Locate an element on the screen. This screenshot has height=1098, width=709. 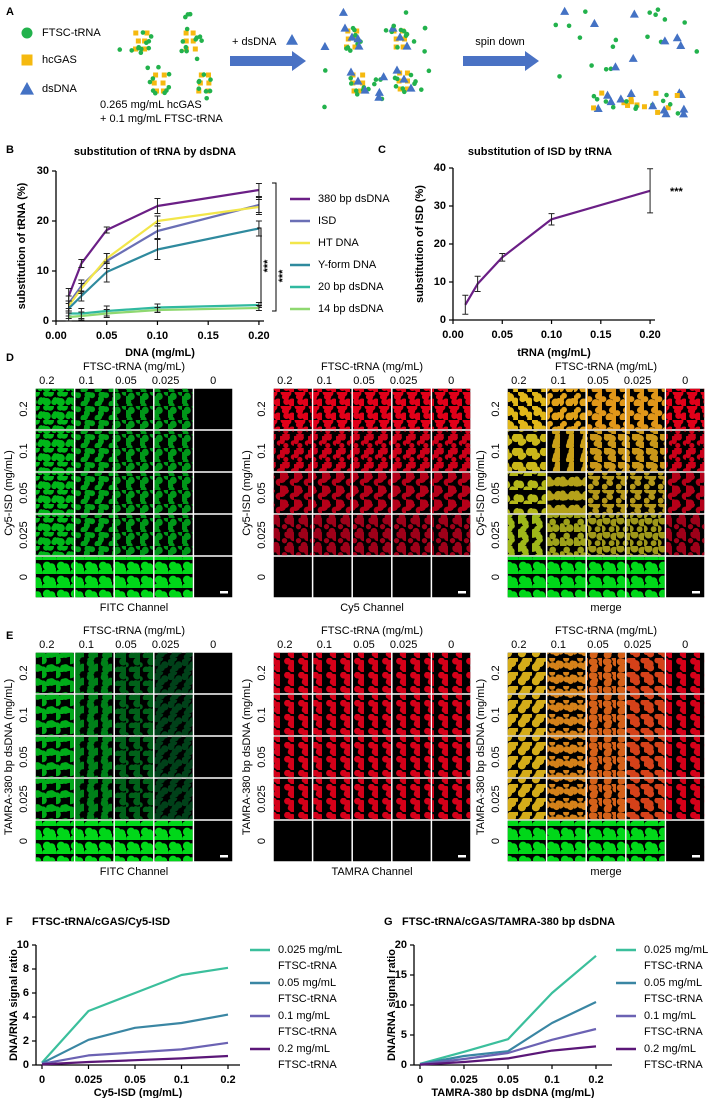
scale-bar is located at coordinates (696, 592).